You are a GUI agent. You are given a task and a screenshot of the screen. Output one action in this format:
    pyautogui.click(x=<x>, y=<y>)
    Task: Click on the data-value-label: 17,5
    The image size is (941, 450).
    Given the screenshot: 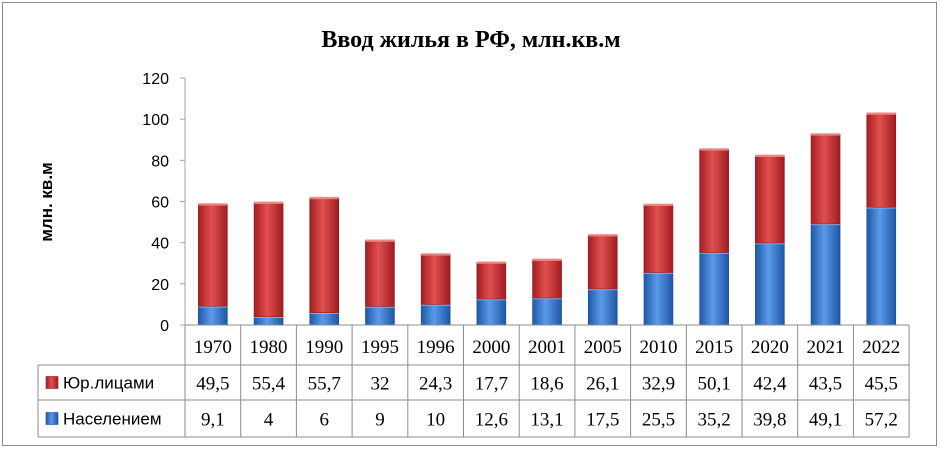 What is the action you would take?
    pyautogui.click(x=602, y=420)
    